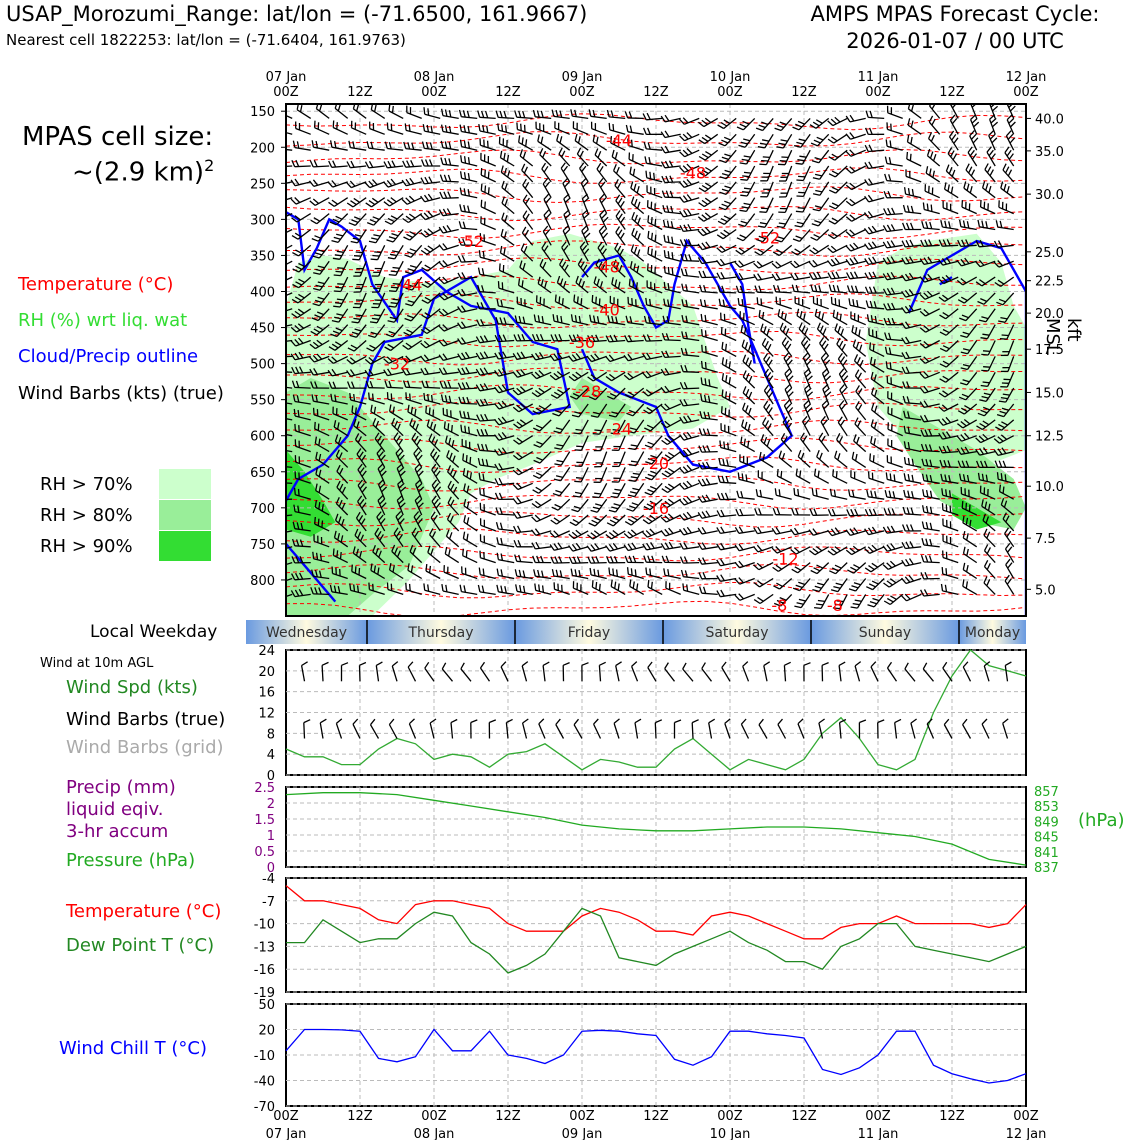 The height and width of the screenshot is (1140, 1140). I want to click on weekday-segment, so click(885, 632).